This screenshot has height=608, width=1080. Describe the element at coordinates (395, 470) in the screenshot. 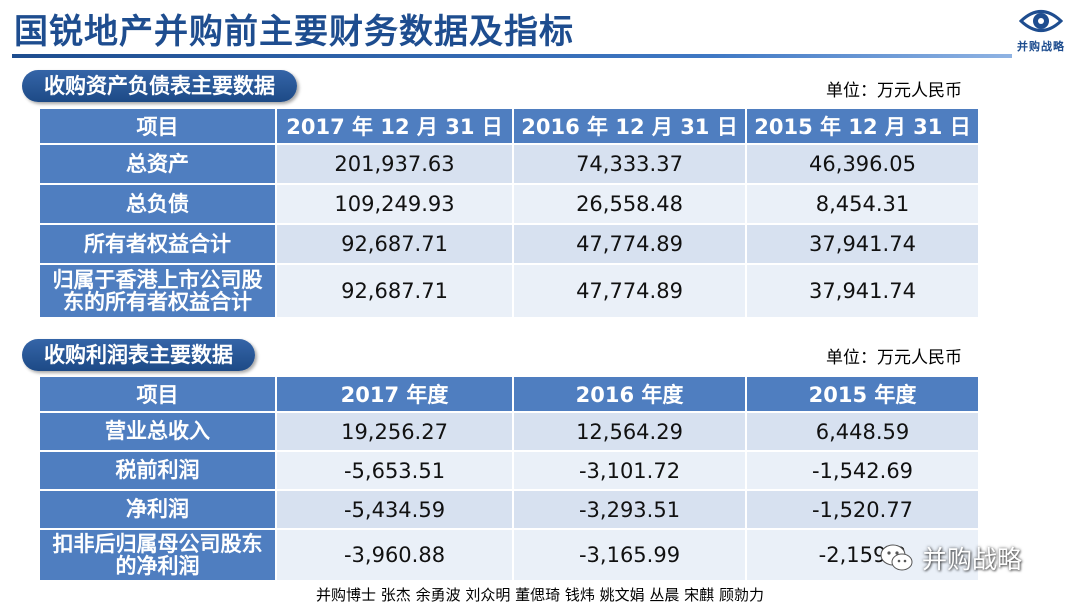

I see `table-cell: -5,653.51` at that location.